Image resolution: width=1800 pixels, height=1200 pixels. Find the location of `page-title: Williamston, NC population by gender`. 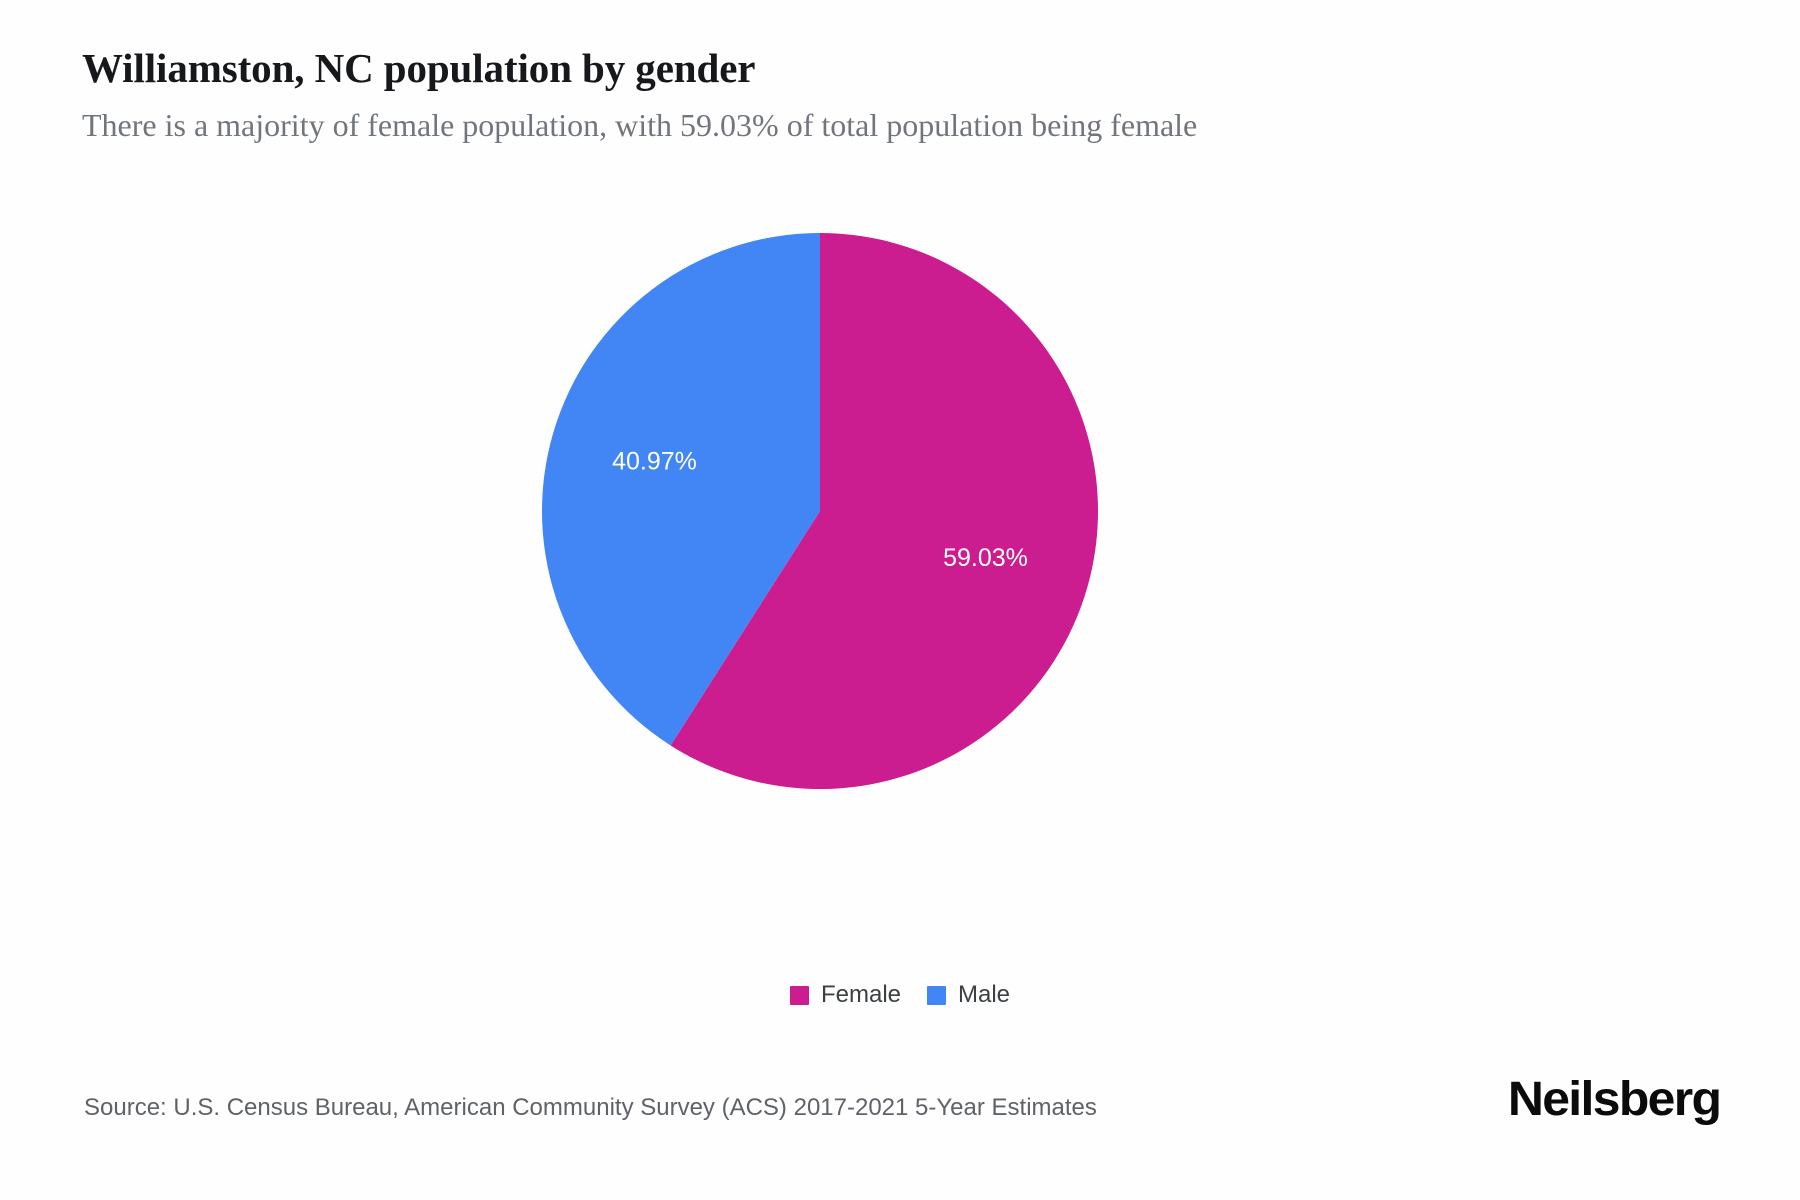

page-title: Williamston, NC population by gender is located at coordinates (419, 68).